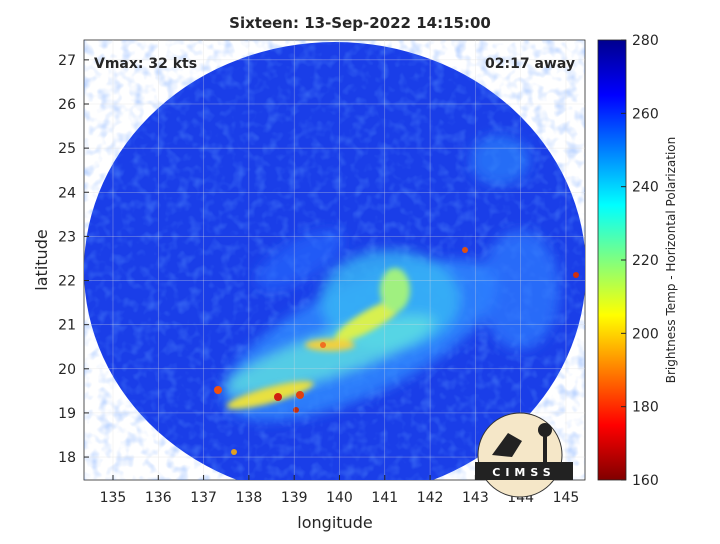 The height and width of the screenshot is (544, 720). I want to click on y-tick-label: 19, so click(67, 414).